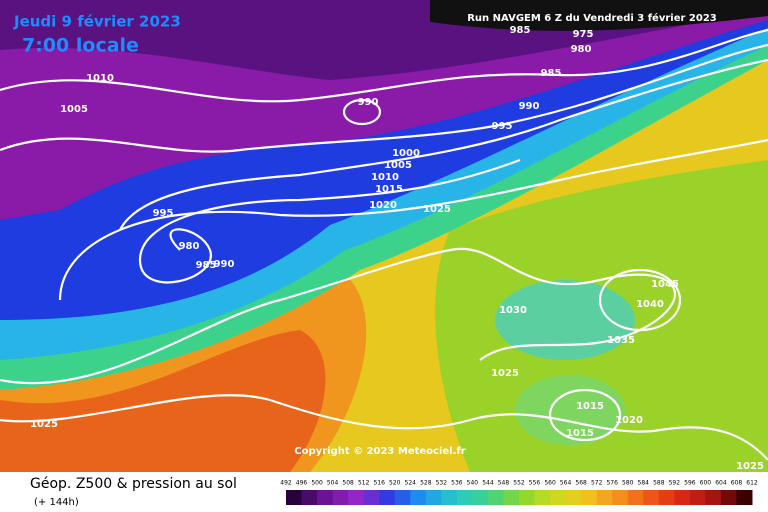 The width and height of the screenshot is (768, 512). What do you see at coordinates (665, 284) in the screenshot?
I see `isobar-label: 1045` at bounding box center [665, 284].